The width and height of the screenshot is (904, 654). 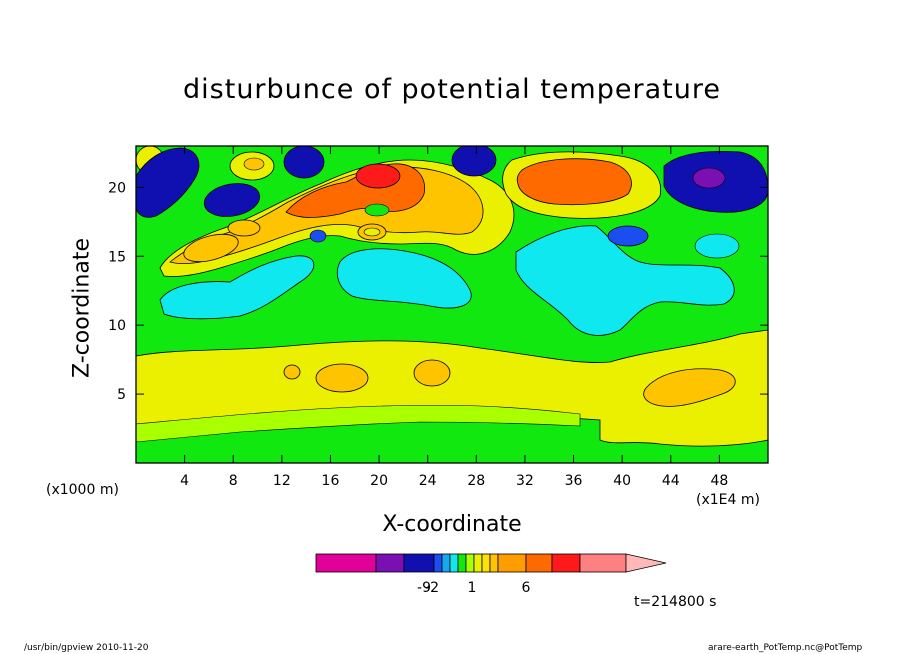 What do you see at coordinates (574, 182) in the screenshot?
I see `upper-dark-orange-region` at bounding box center [574, 182].